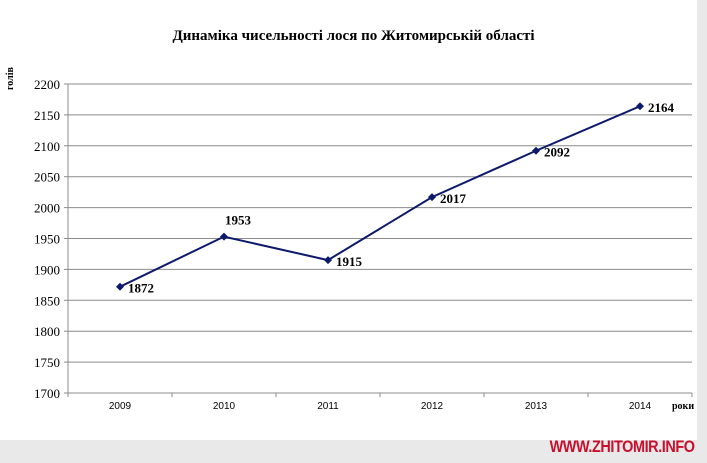  What do you see at coordinates (328, 406) in the screenshot?
I see `x-tick-label: 2011` at bounding box center [328, 406].